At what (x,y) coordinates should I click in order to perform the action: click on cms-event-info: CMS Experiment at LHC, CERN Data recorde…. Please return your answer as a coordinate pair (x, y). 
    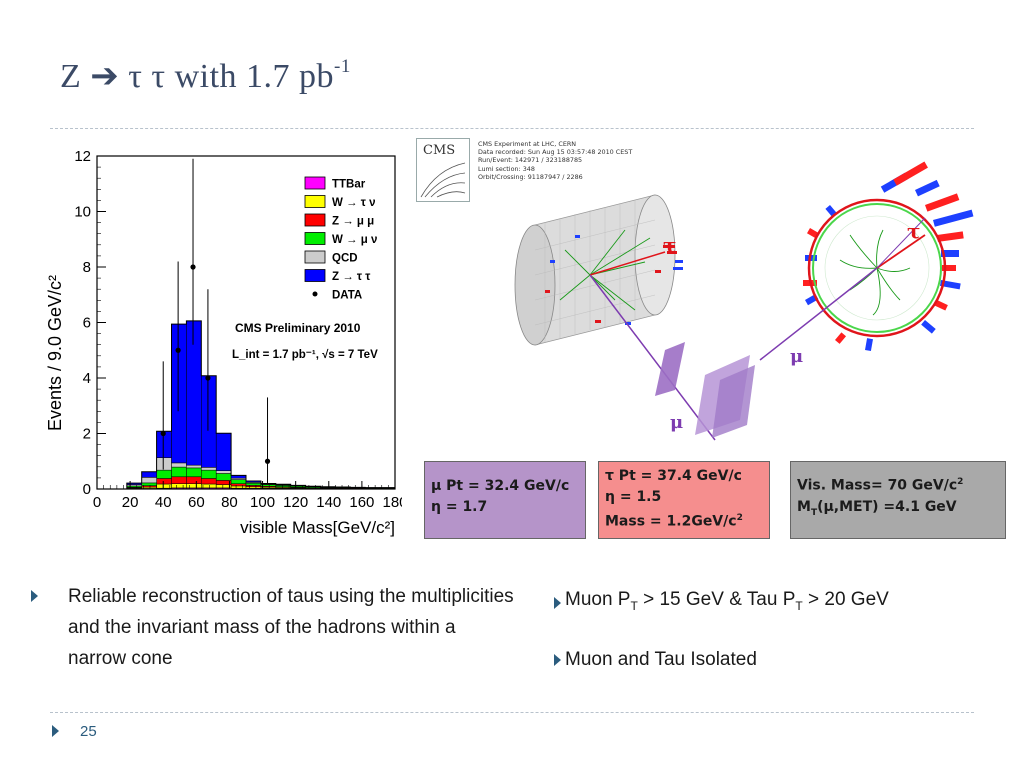
    Looking at the image, I should click on (555, 160).